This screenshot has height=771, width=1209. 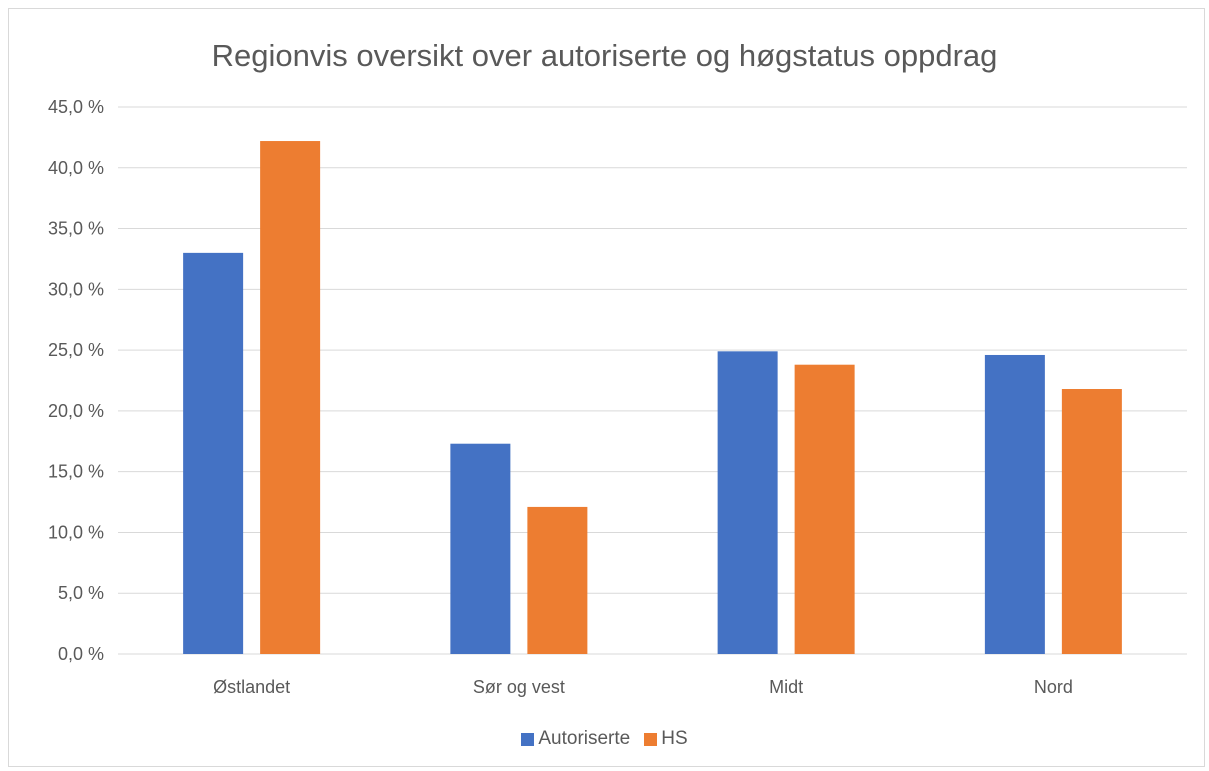 I want to click on y-tick-label: 15,0 %, so click(x=76, y=472).